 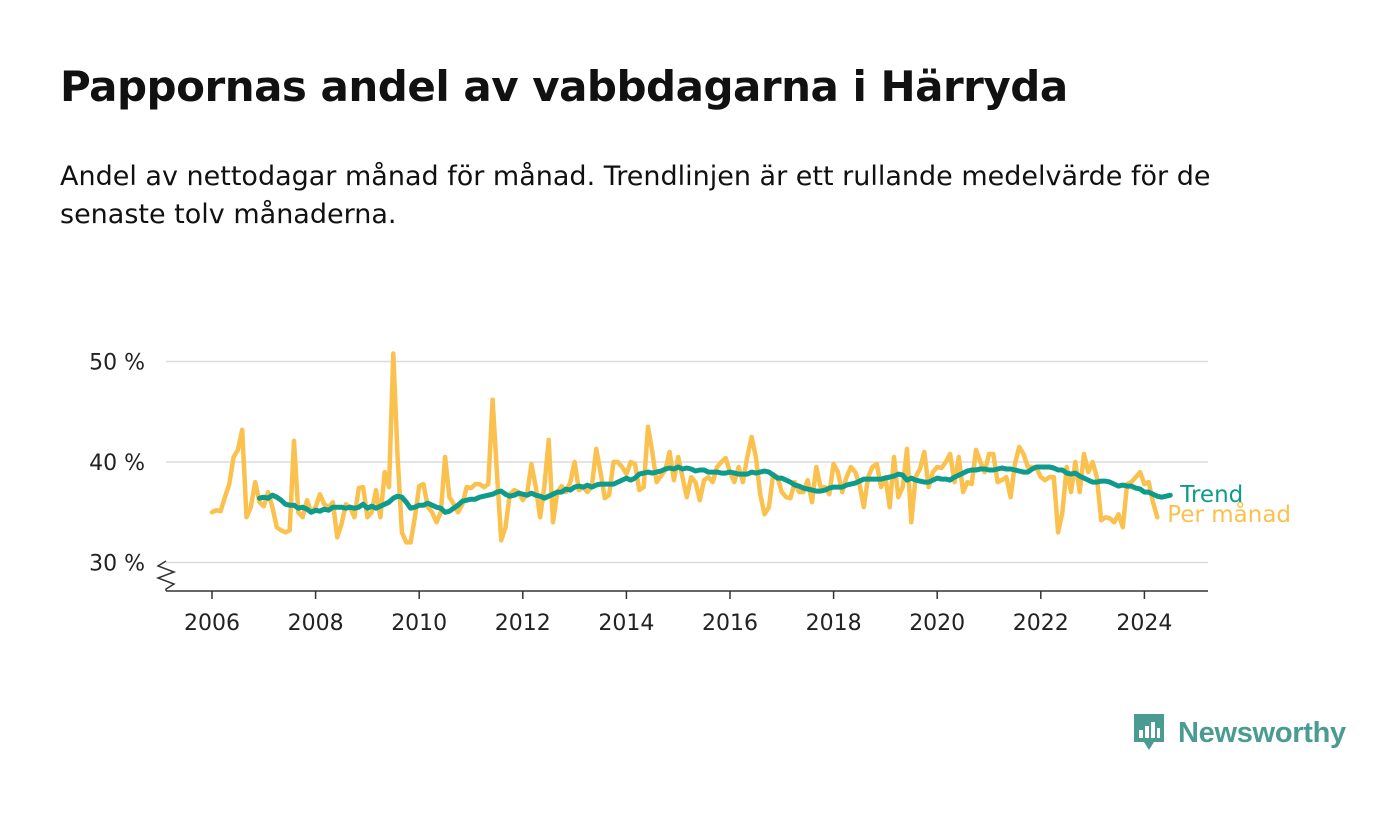 What do you see at coordinates (1211, 495) in the screenshot?
I see `series-label-1: Trend` at bounding box center [1211, 495].